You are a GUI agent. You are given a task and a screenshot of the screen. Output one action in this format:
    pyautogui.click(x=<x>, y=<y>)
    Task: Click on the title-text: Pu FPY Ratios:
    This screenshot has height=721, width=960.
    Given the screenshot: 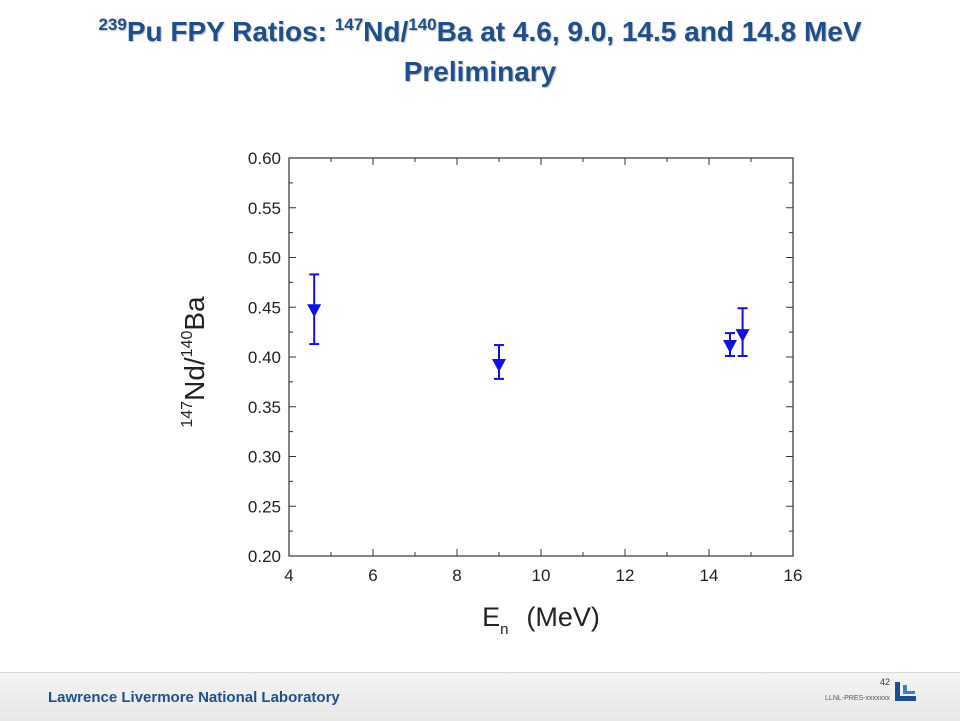 What is the action you would take?
    pyautogui.click(x=230, y=31)
    